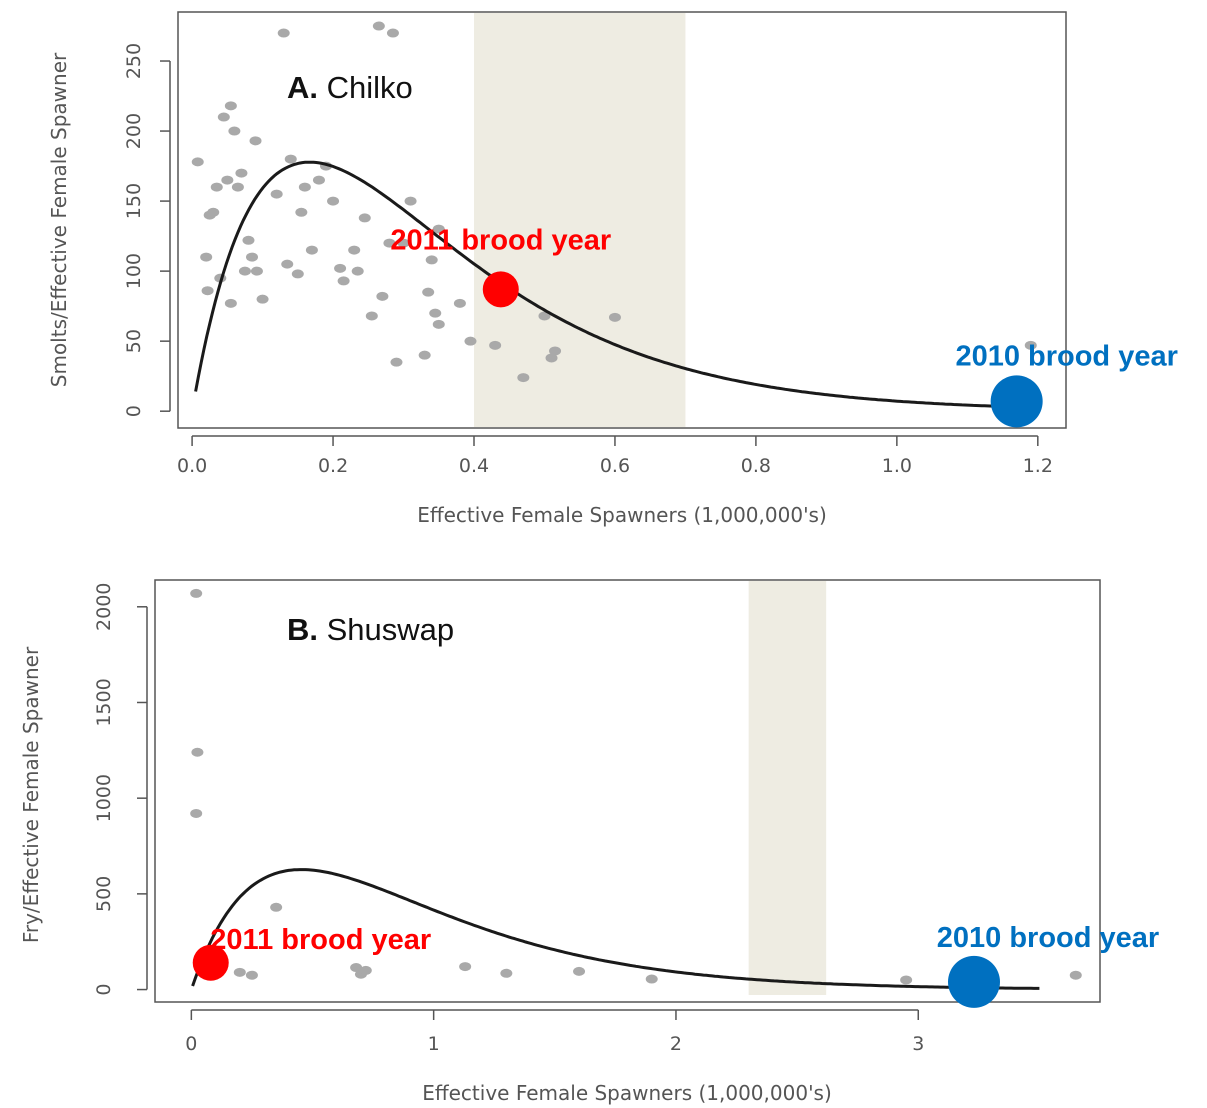  Describe the element at coordinates (134, 131) in the screenshot. I see `y-tick-label: 200` at that location.